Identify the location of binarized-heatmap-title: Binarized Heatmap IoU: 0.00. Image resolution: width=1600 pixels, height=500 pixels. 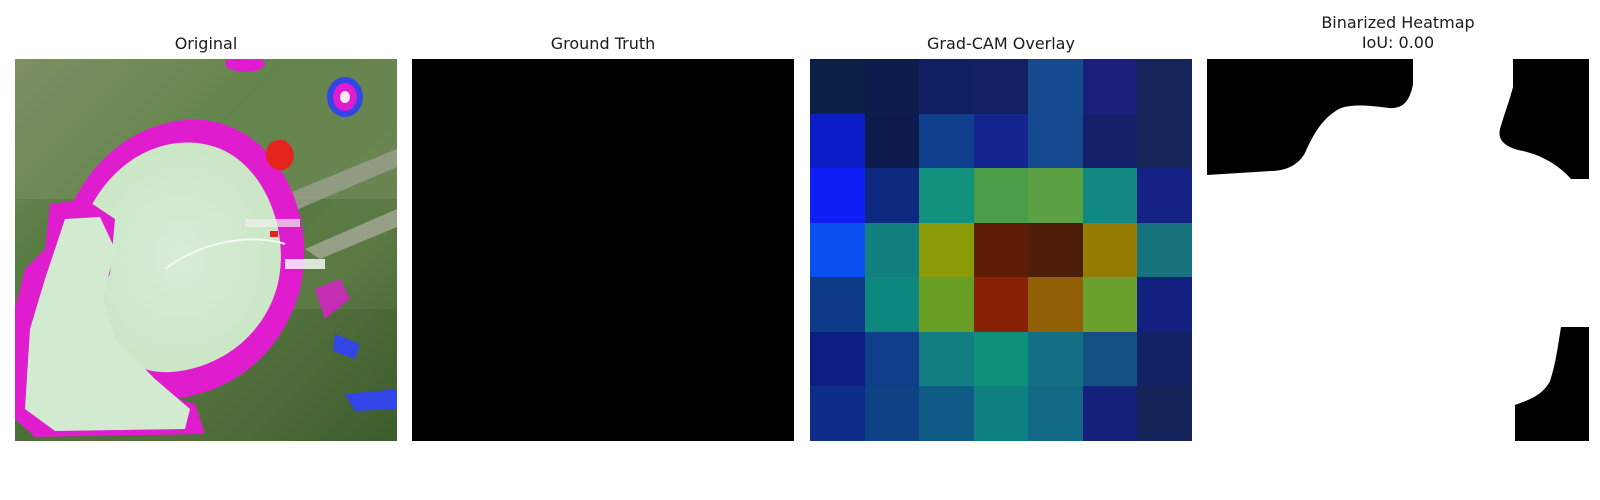
(1398, 32).